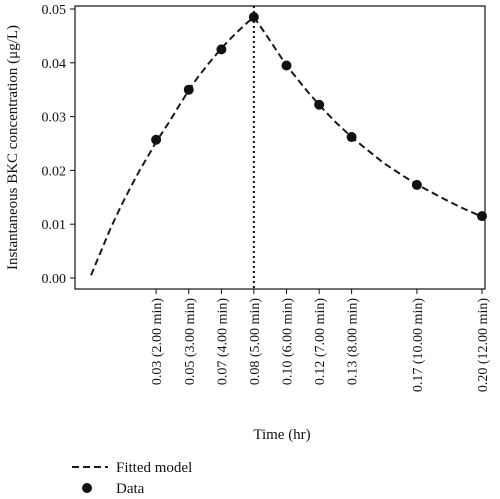 The height and width of the screenshot is (499, 500). I want to click on y-tick-label: 0.00, so click(54, 279).